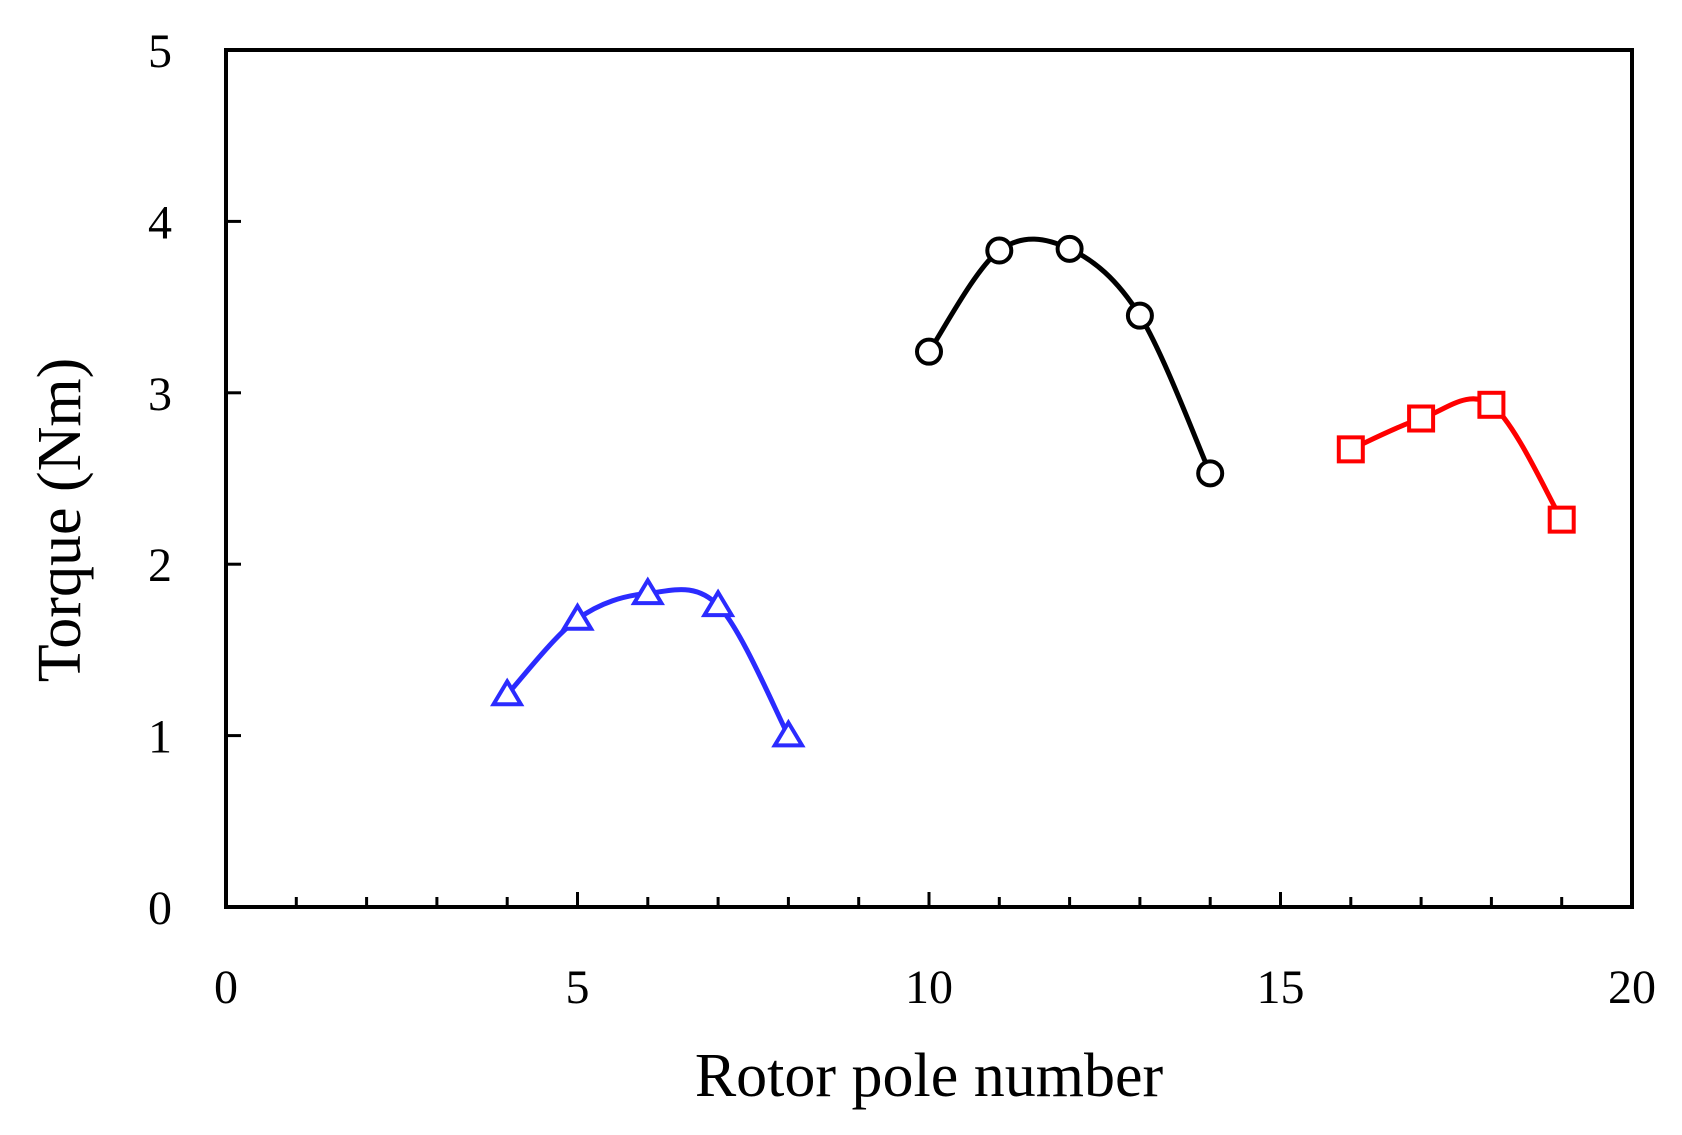 This screenshot has width=1682, height=1135. Describe the element at coordinates (929, 1076) in the screenshot. I see `x-axis-title: Rotor pole number` at that location.